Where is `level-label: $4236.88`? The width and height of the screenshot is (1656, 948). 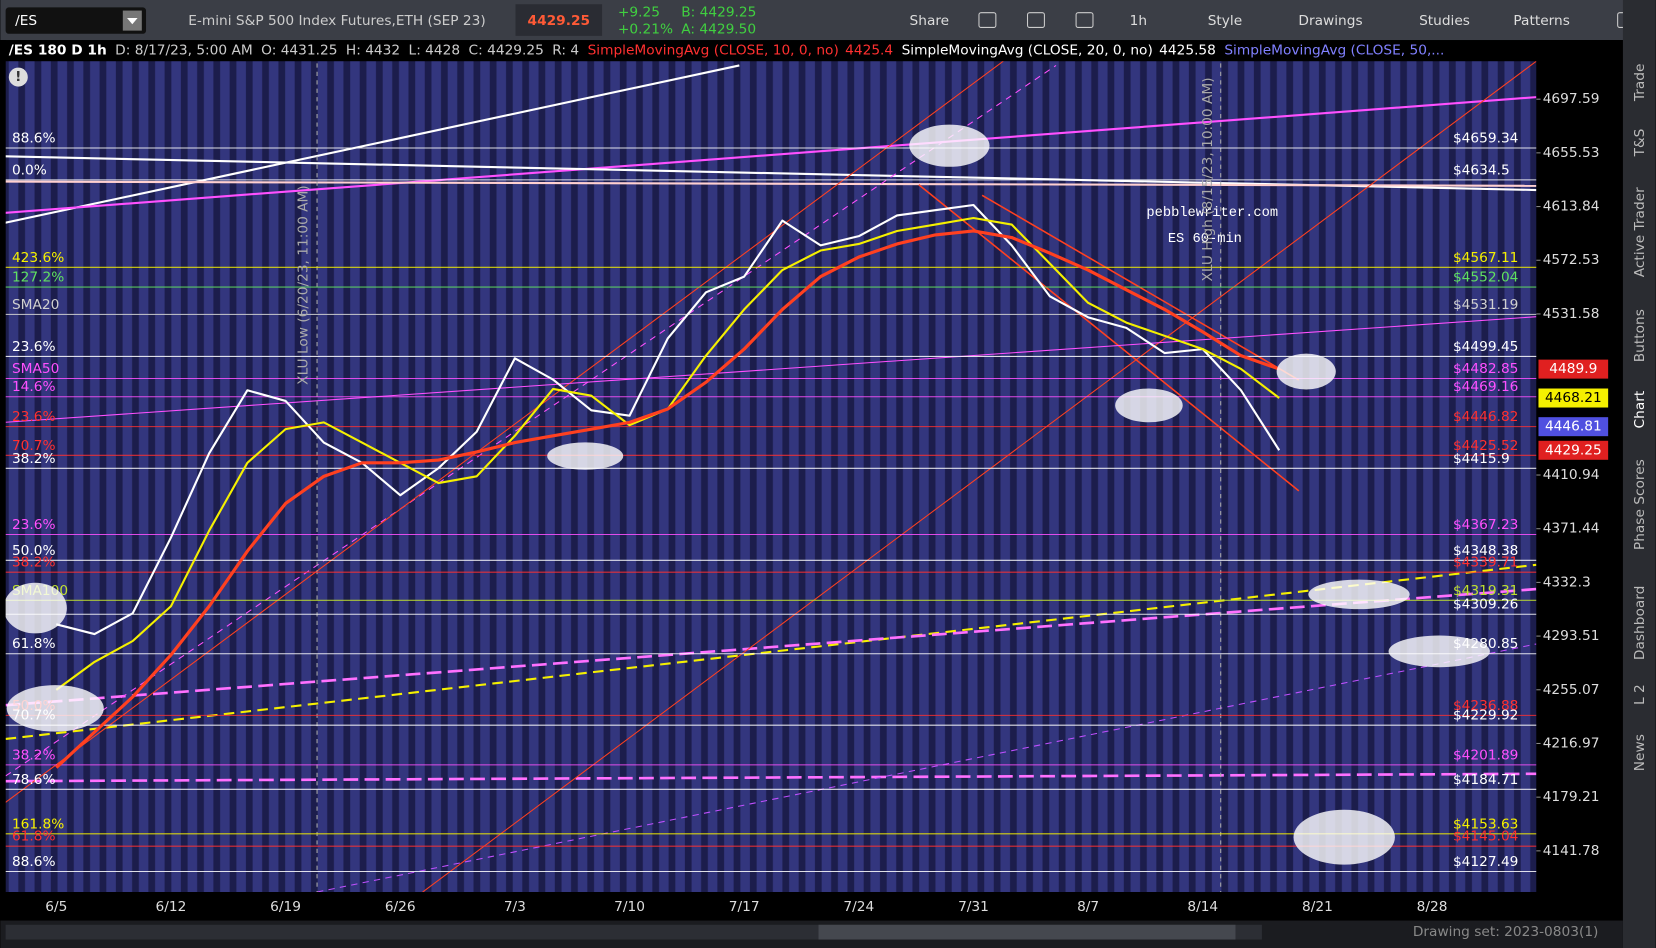 level-label: $4236.88 is located at coordinates (1485, 706).